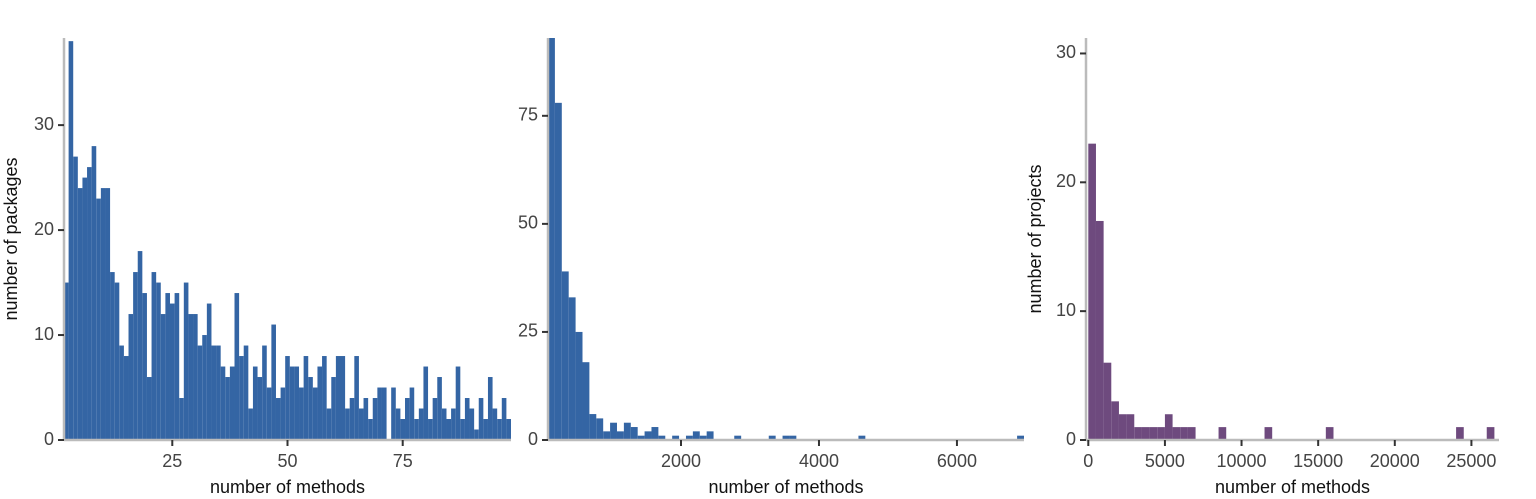 The image size is (1536, 499). I want to click on x-tick-label: 50, so click(287, 461).